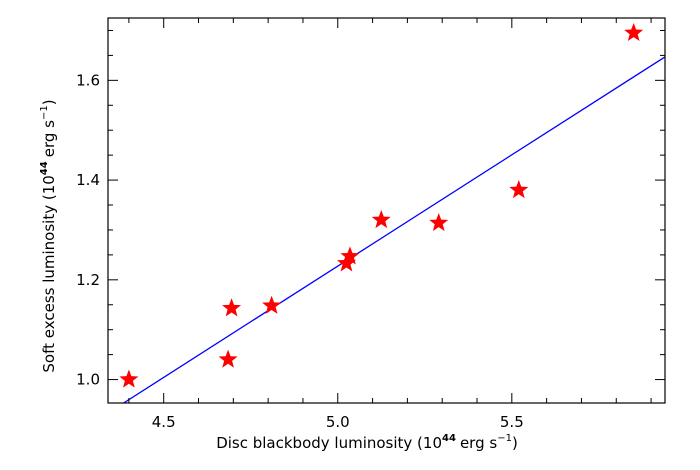 This screenshot has width=700, height=470. I want to click on x-axis-label: Disc blackbody luminosity (1044 erg s−1), so click(367, 442).